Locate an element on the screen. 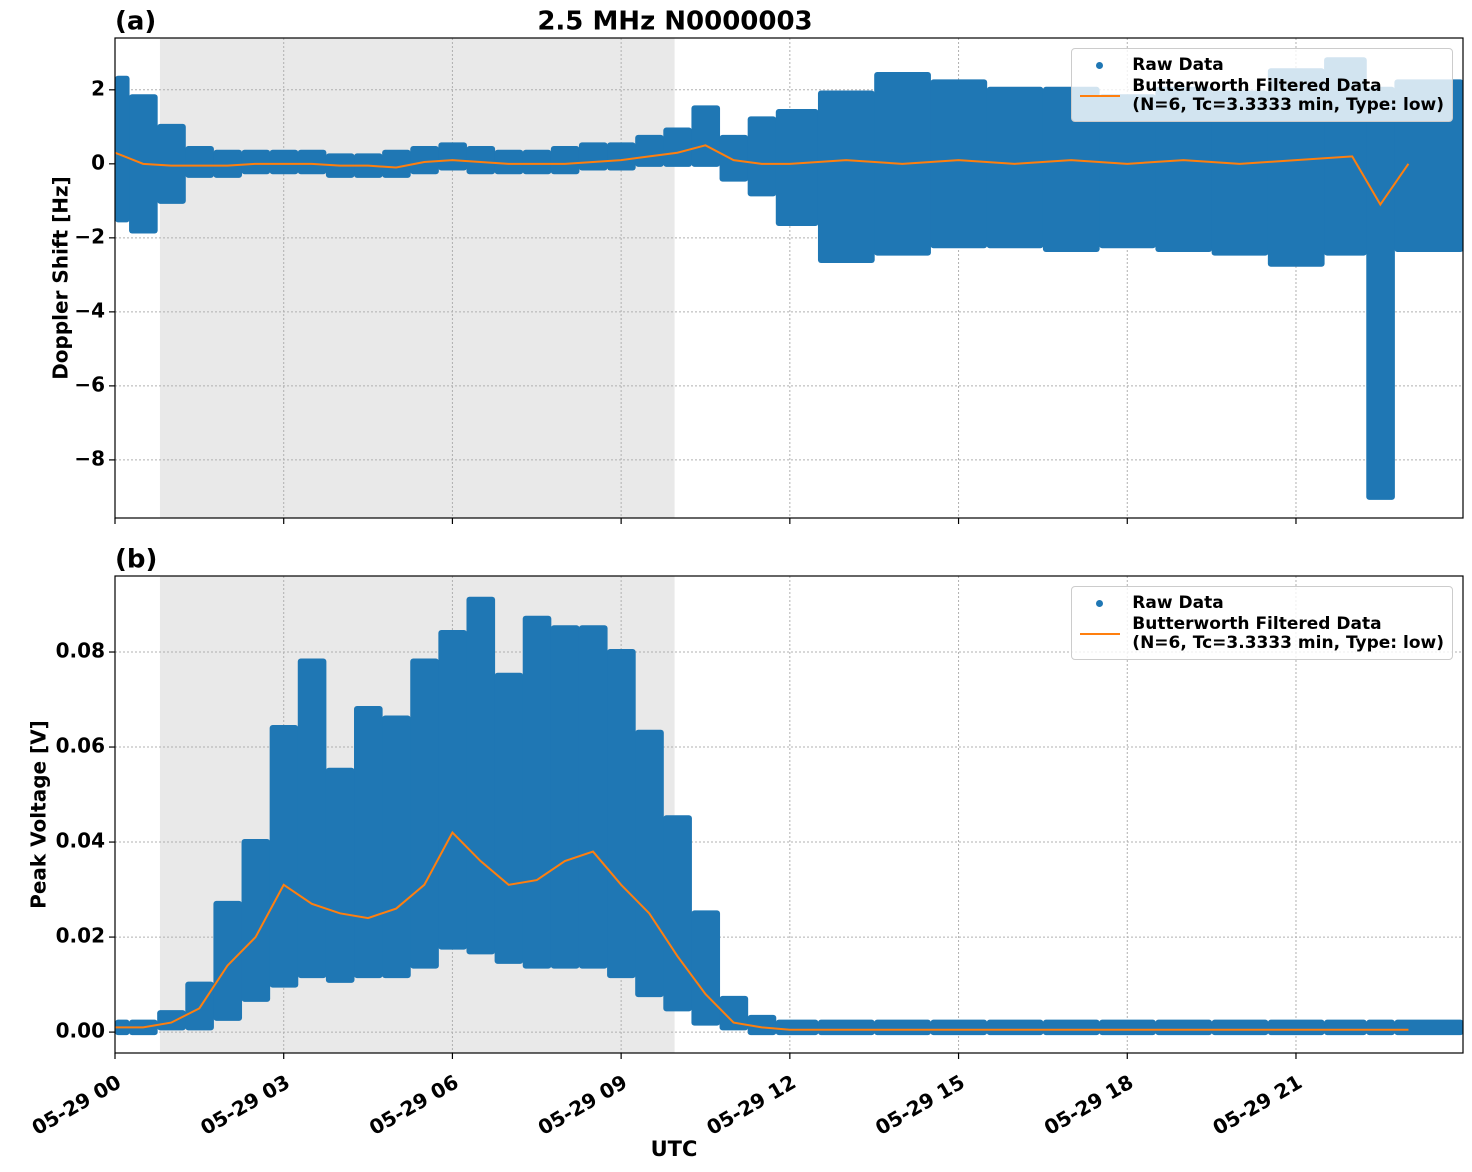 The height and width of the screenshot is (1172, 1472). panel-label: (b) is located at coordinates (136, 560).